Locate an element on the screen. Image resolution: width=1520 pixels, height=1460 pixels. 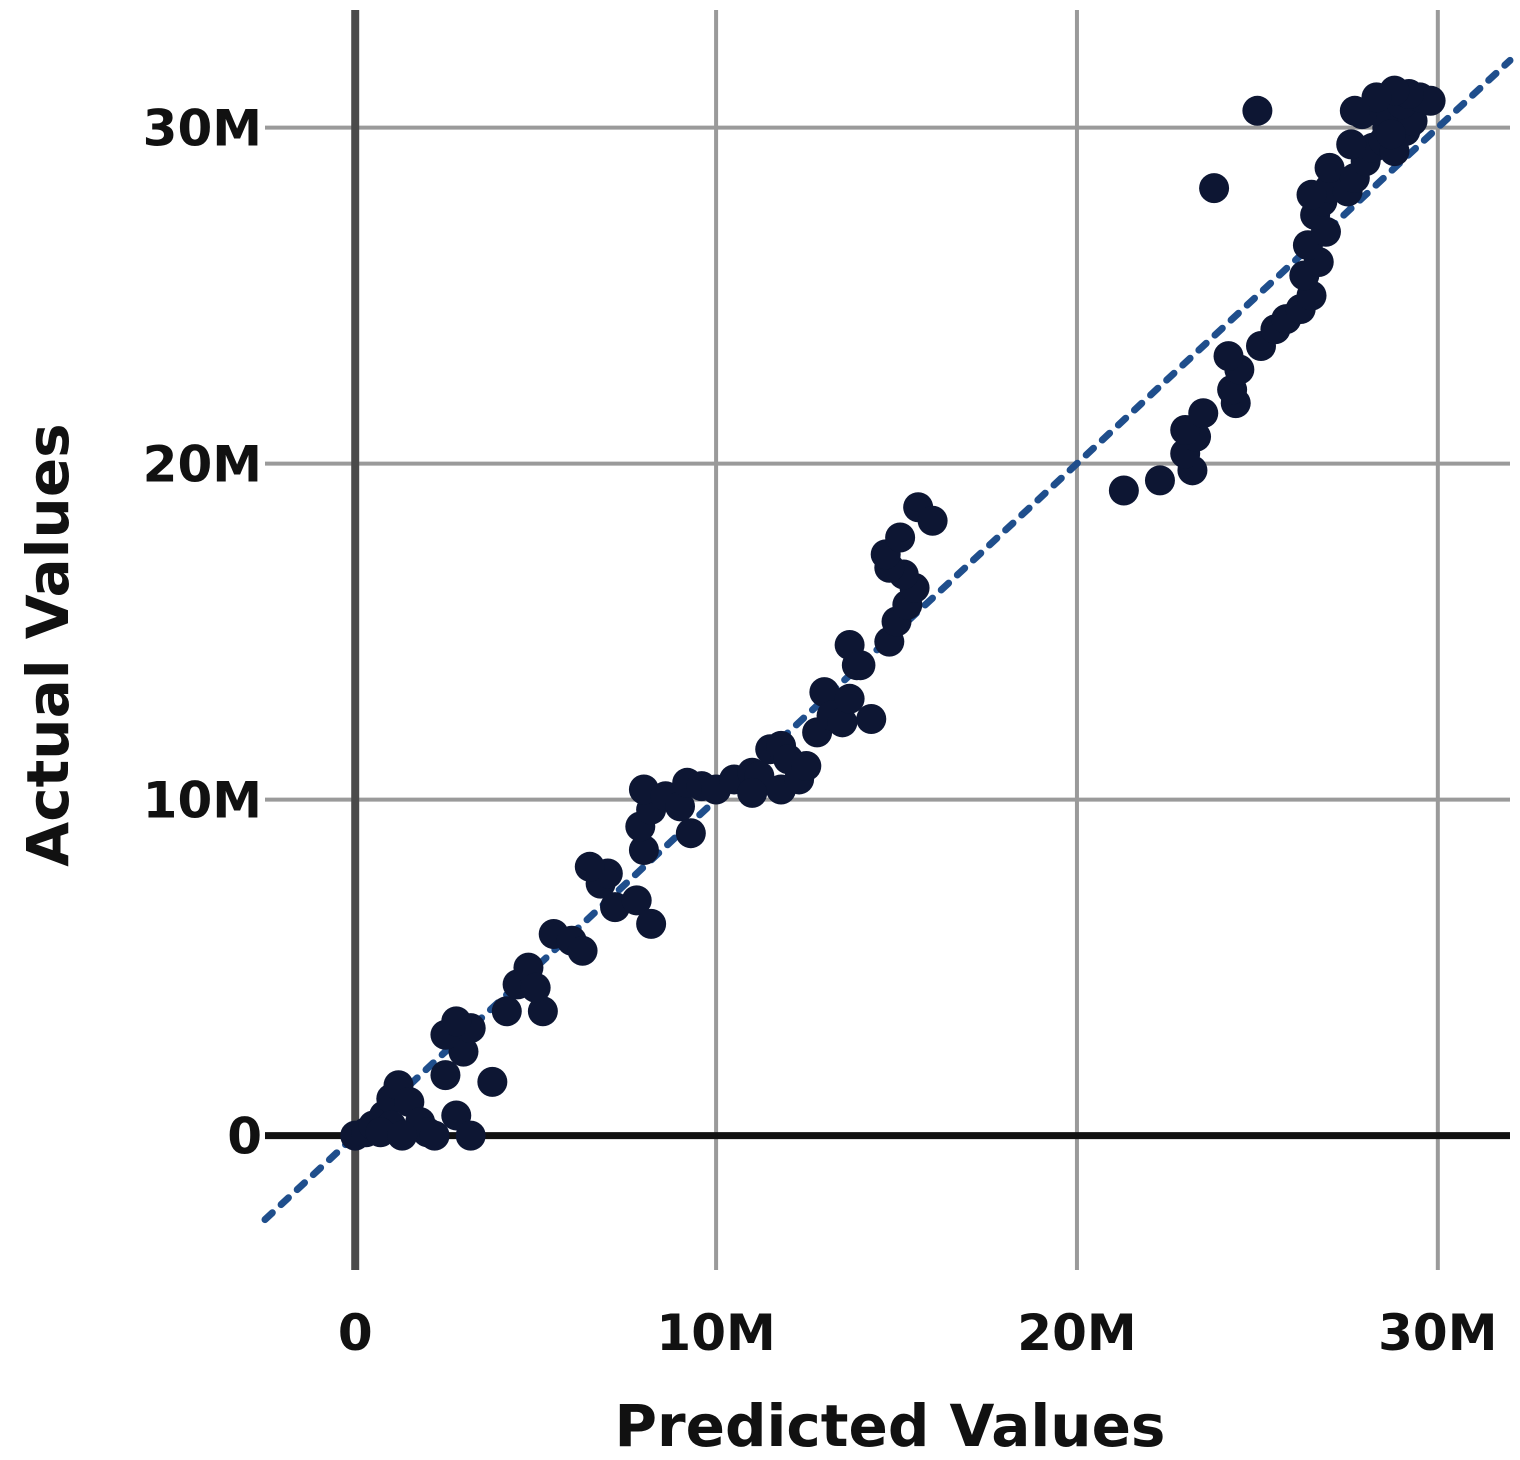
y-axis-title: Actual Values is located at coordinates (48, 644).